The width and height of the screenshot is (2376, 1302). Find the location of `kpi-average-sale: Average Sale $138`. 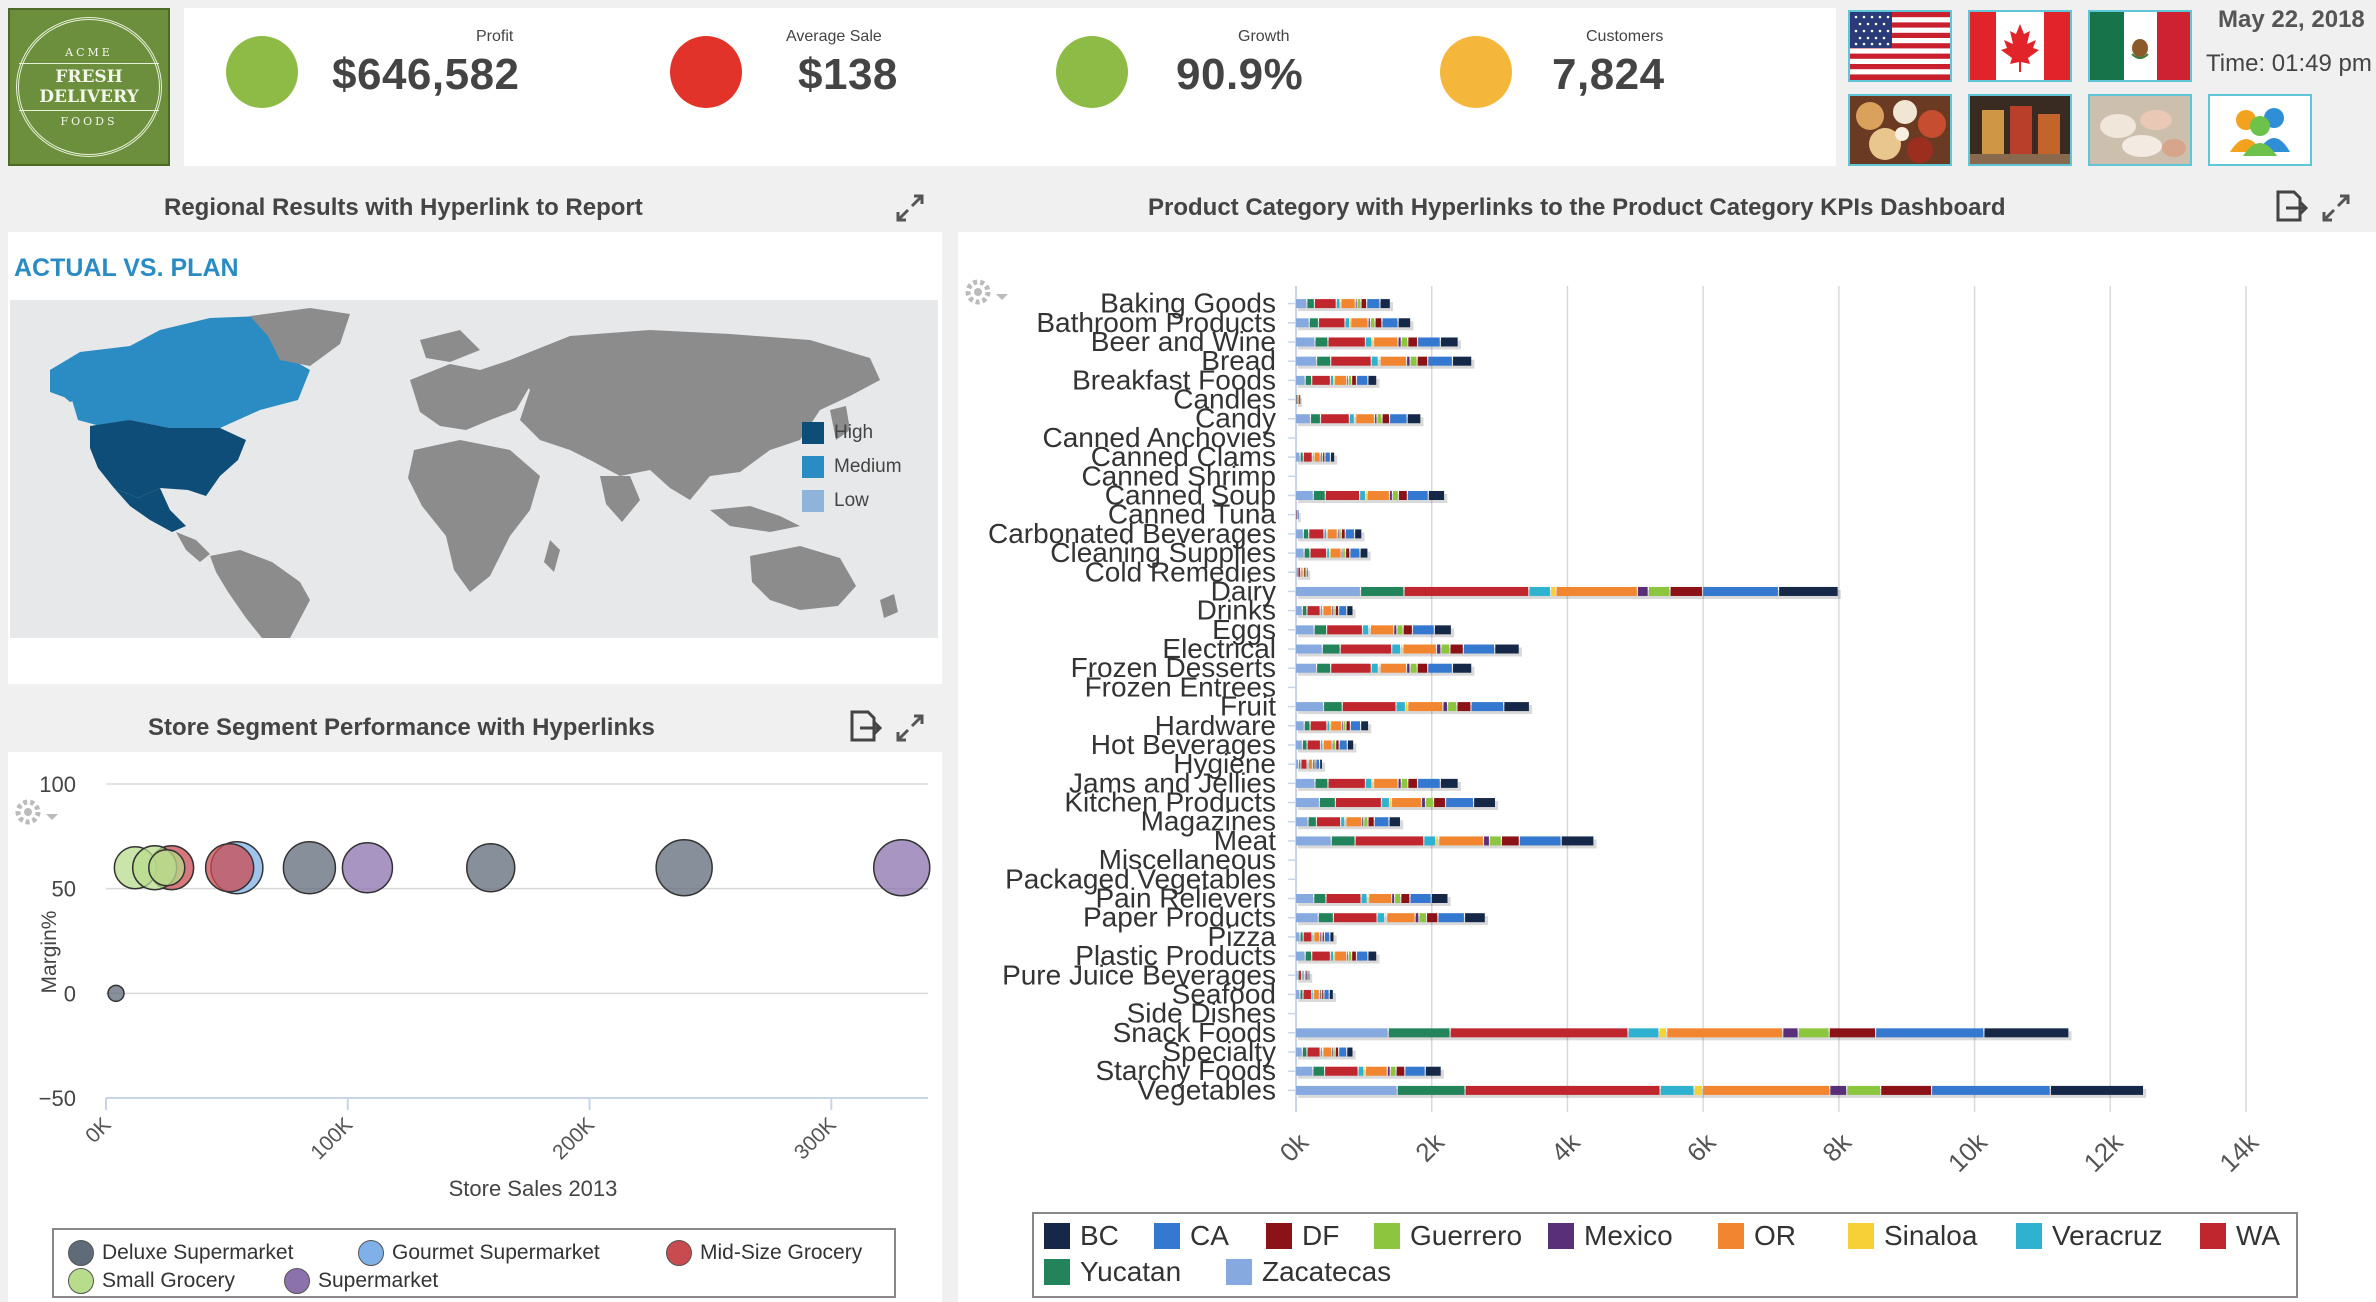

kpi-average-sale: Average Sale $138 is located at coordinates (834, 87).